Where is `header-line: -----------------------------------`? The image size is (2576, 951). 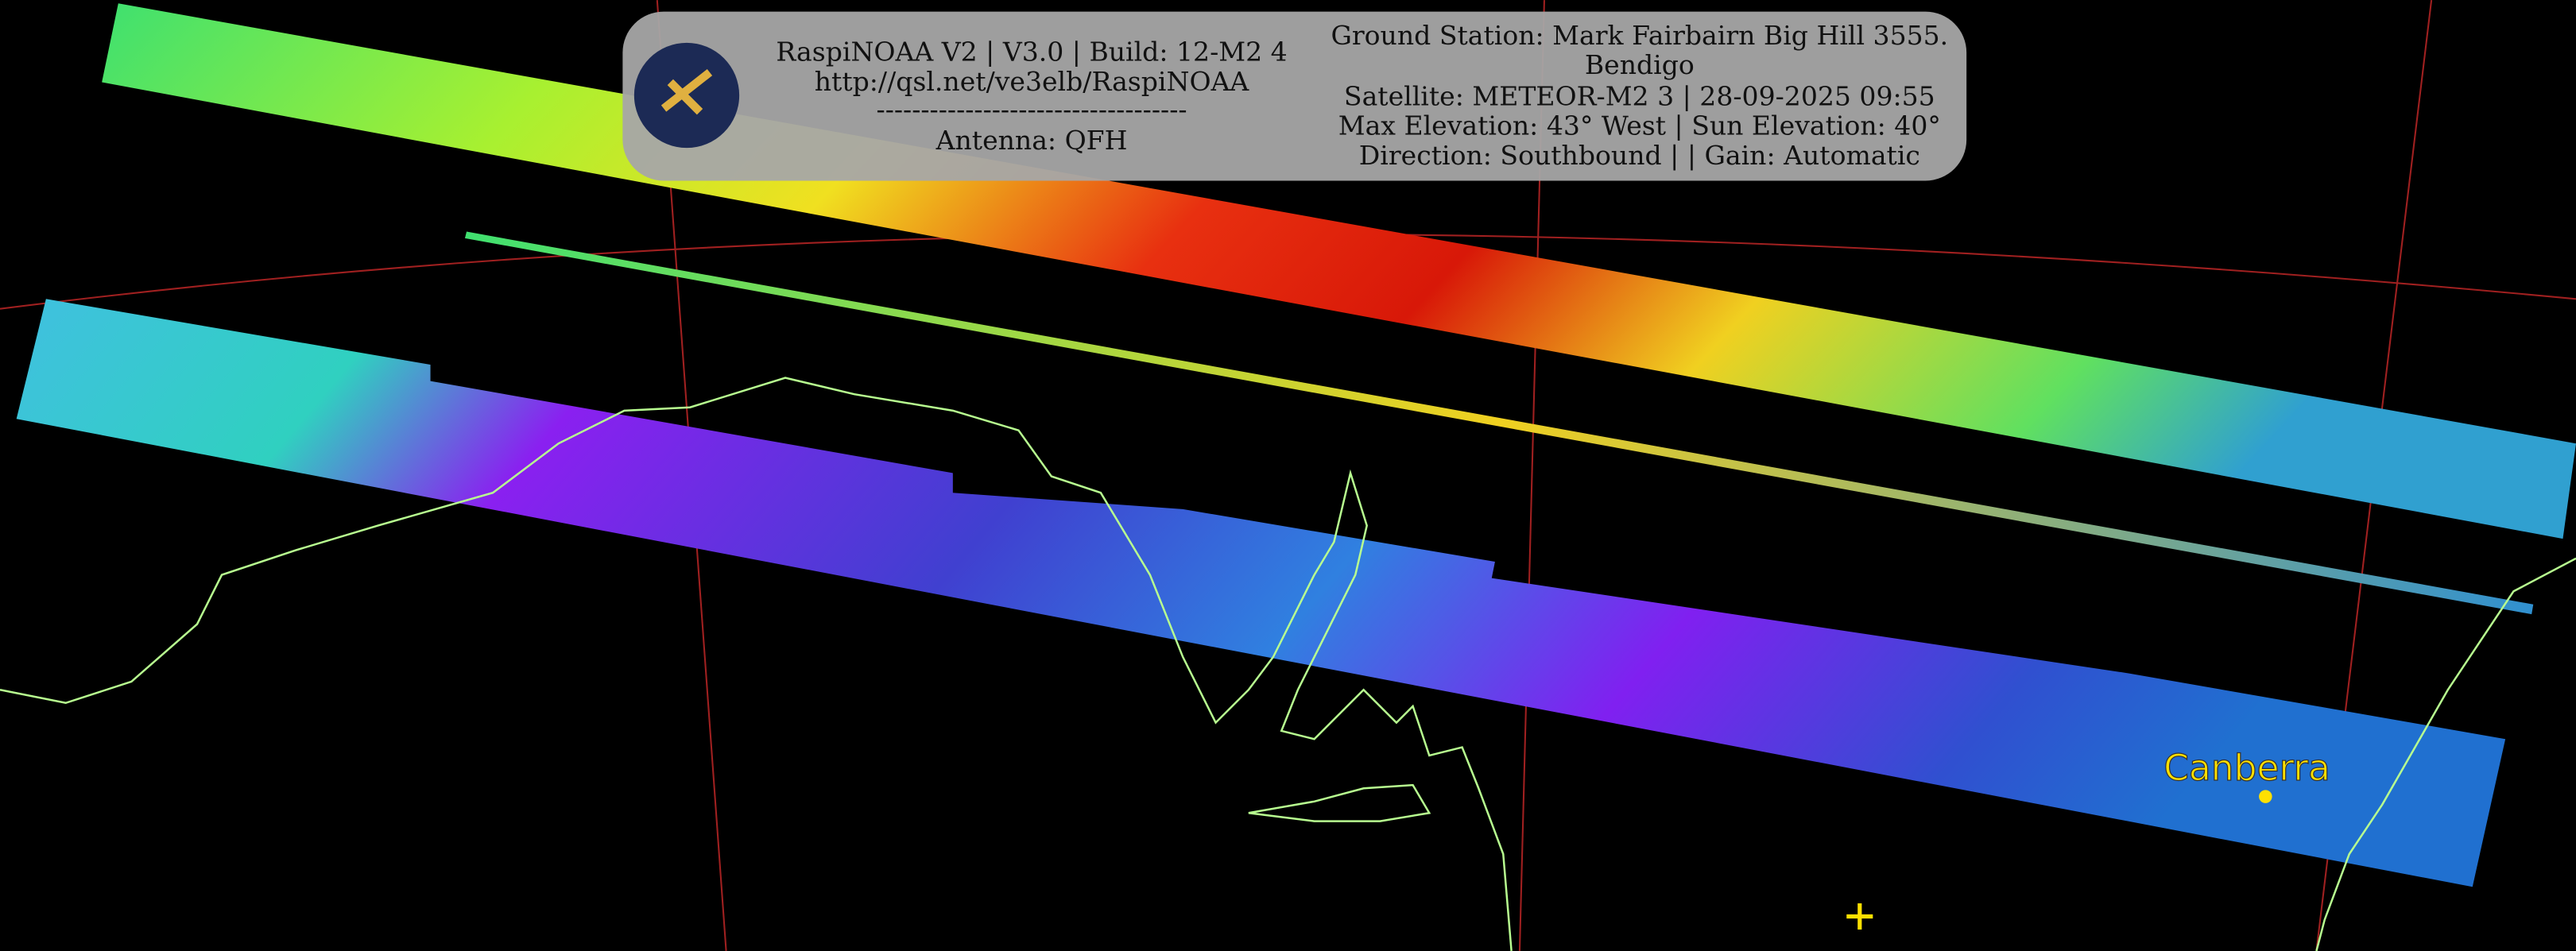 header-line: ----------------------------------- is located at coordinates (1032, 109).